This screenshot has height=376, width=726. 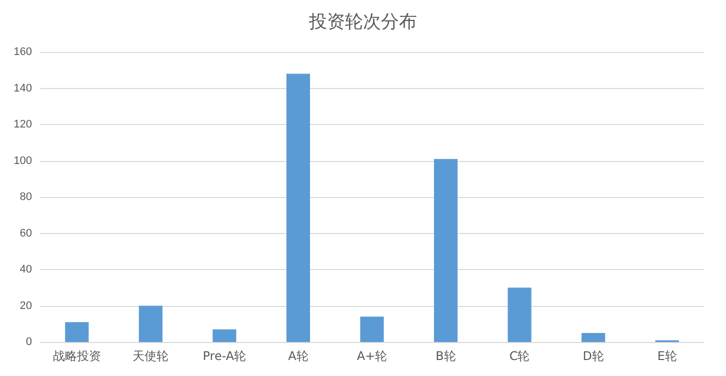 I want to click on x-tick-label: C轮, so click(x=519, y=356).